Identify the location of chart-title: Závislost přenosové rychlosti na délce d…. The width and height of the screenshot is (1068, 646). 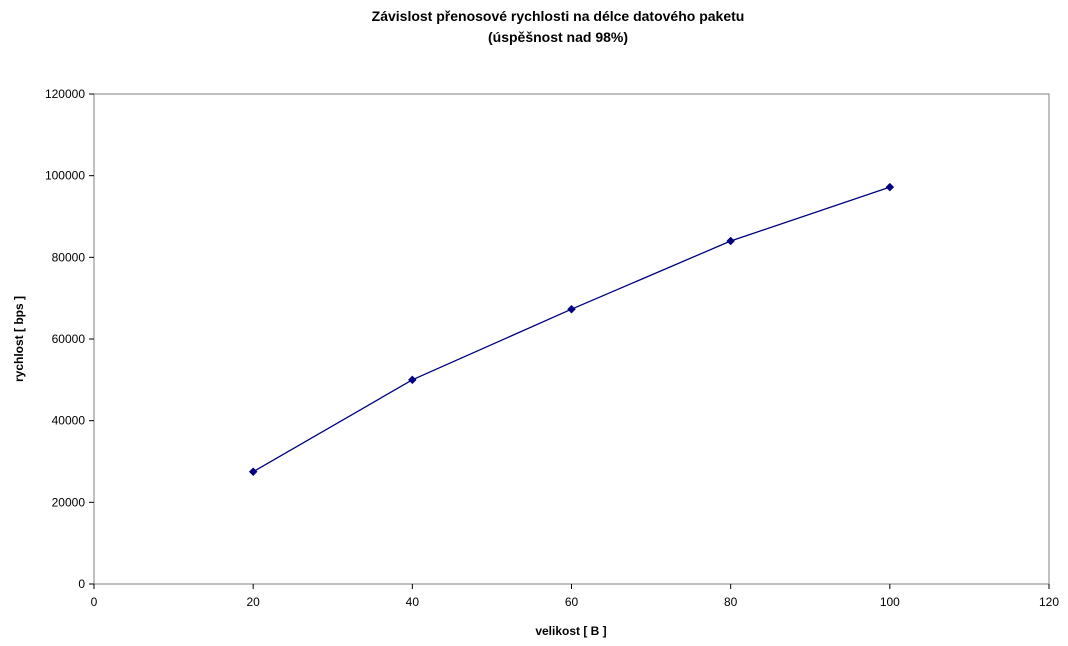
(558, 16).